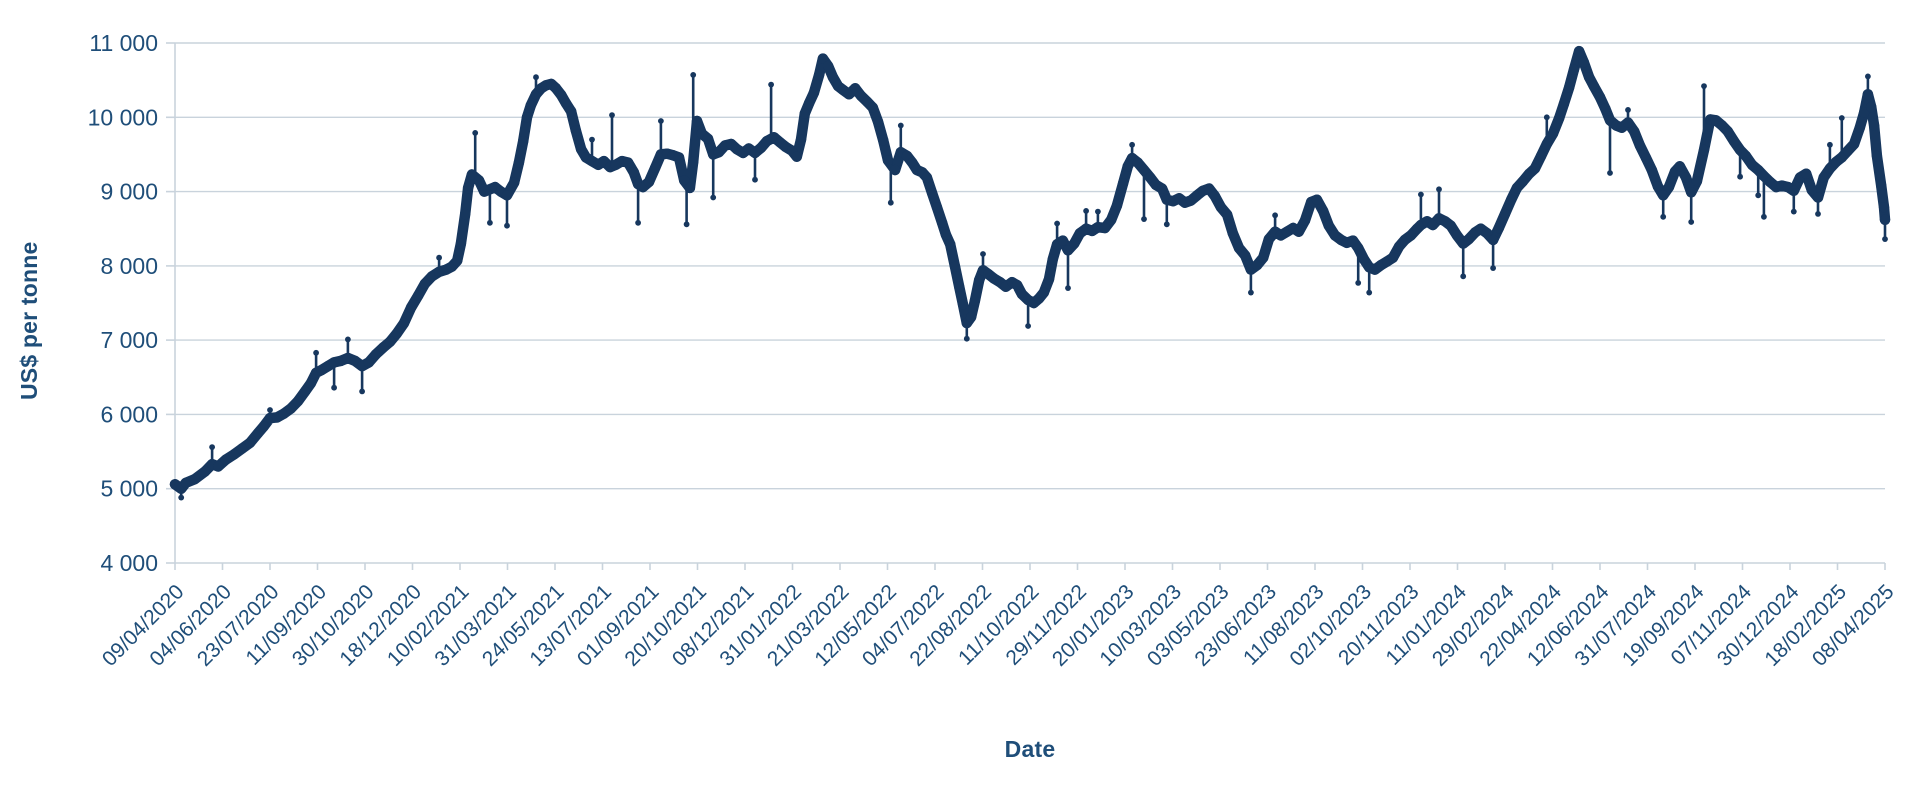  I want to click on y-tick-label: 10 000, so click(123, 117).